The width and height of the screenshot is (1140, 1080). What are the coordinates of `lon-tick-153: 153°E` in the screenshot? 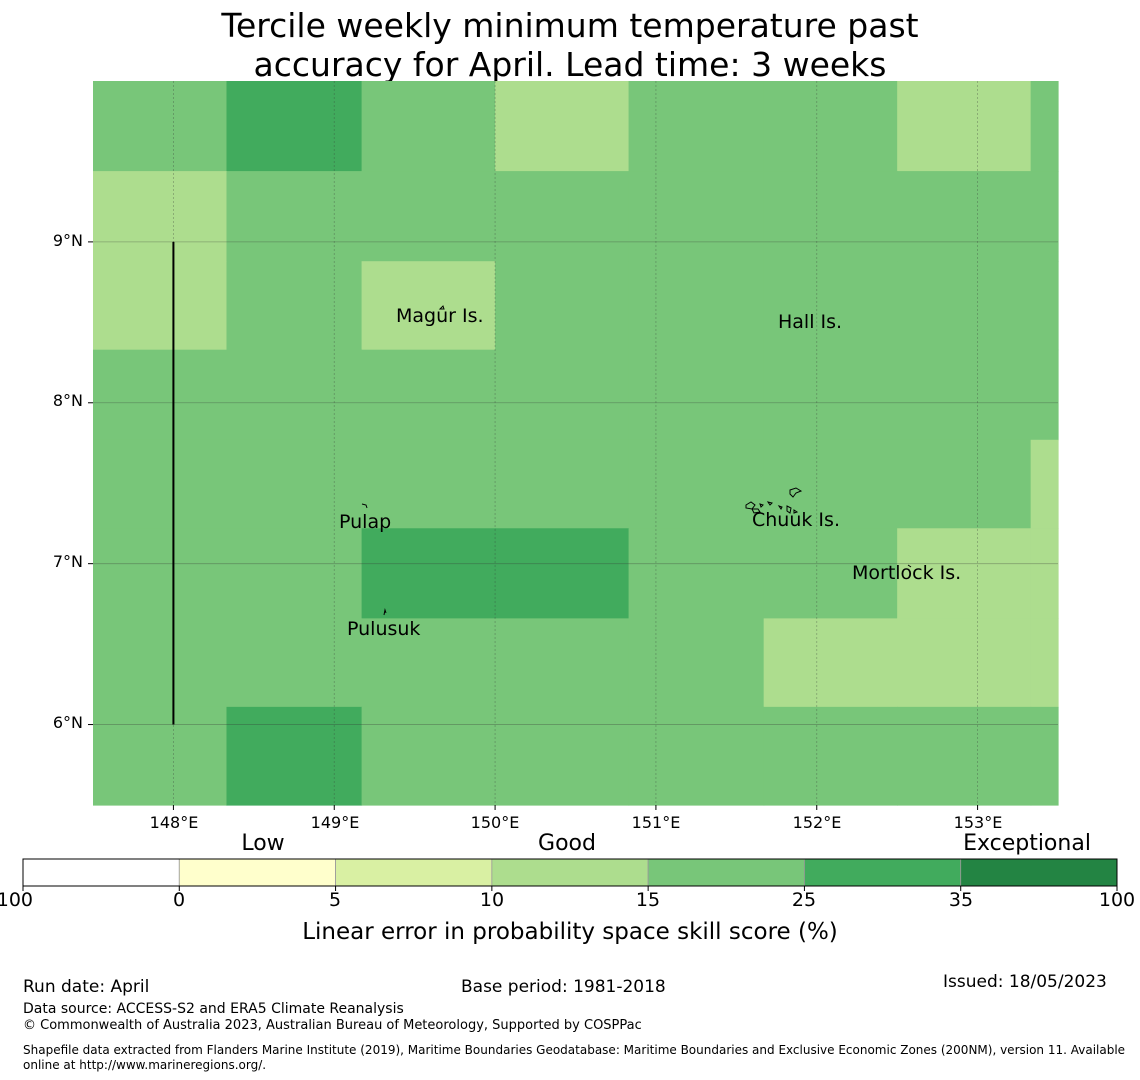 It's located at (978, 822).